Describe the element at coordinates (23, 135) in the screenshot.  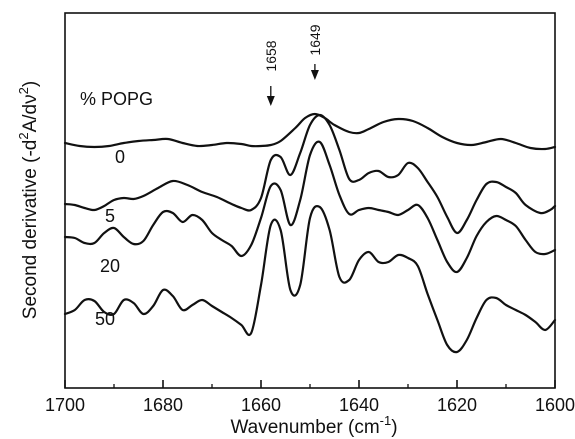
I see `y-axis-title-sup: 2` at that location.